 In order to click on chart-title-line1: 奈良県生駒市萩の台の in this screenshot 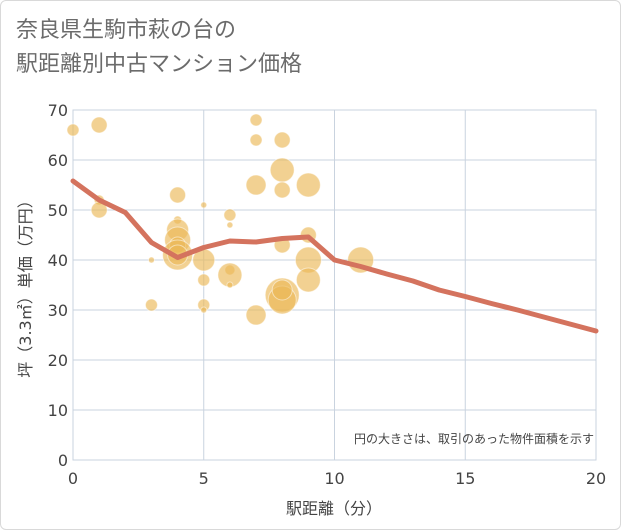, I will do `click(126, 30)`.